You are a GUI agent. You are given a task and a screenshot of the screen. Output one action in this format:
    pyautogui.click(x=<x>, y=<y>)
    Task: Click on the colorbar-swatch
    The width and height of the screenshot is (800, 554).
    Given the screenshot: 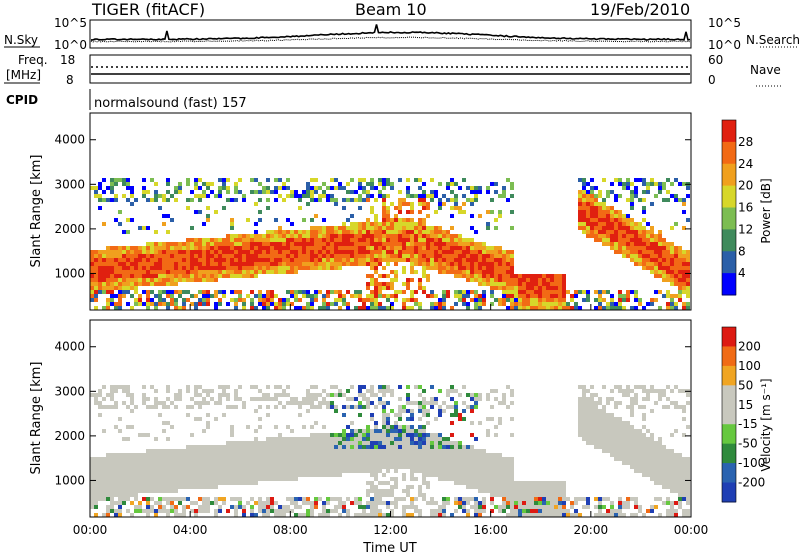 What is the action you would take?
    pyautogui.click(x=729, y=175)
    